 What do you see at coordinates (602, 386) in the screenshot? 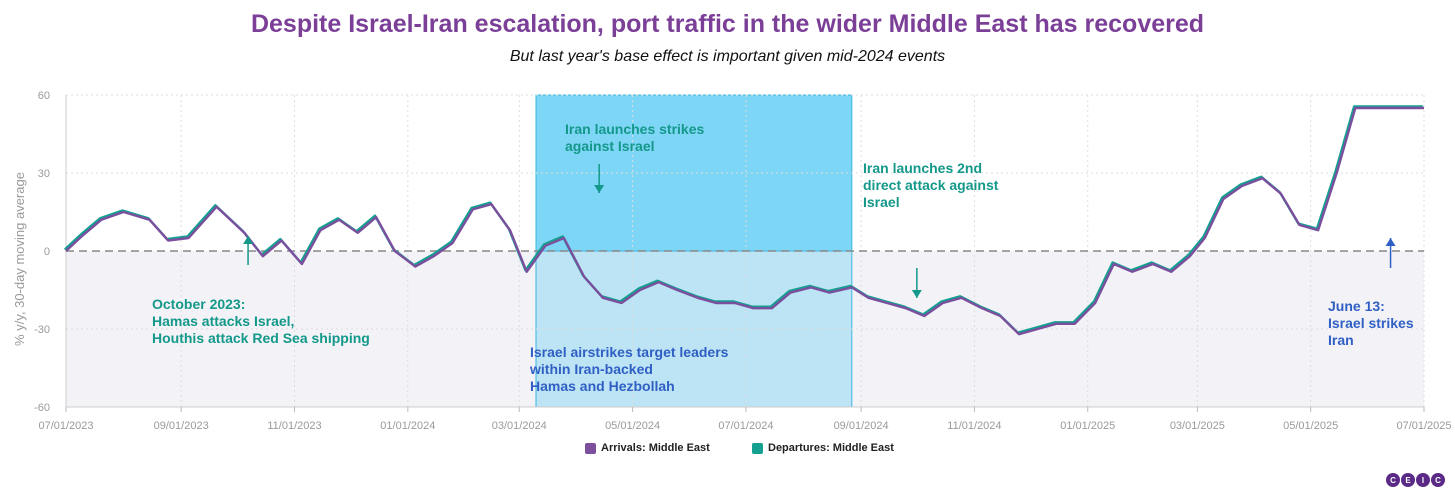
I see `annotation-israel-airstrikes: Hamas and Hezbollah` at bounding box center [602, 386].